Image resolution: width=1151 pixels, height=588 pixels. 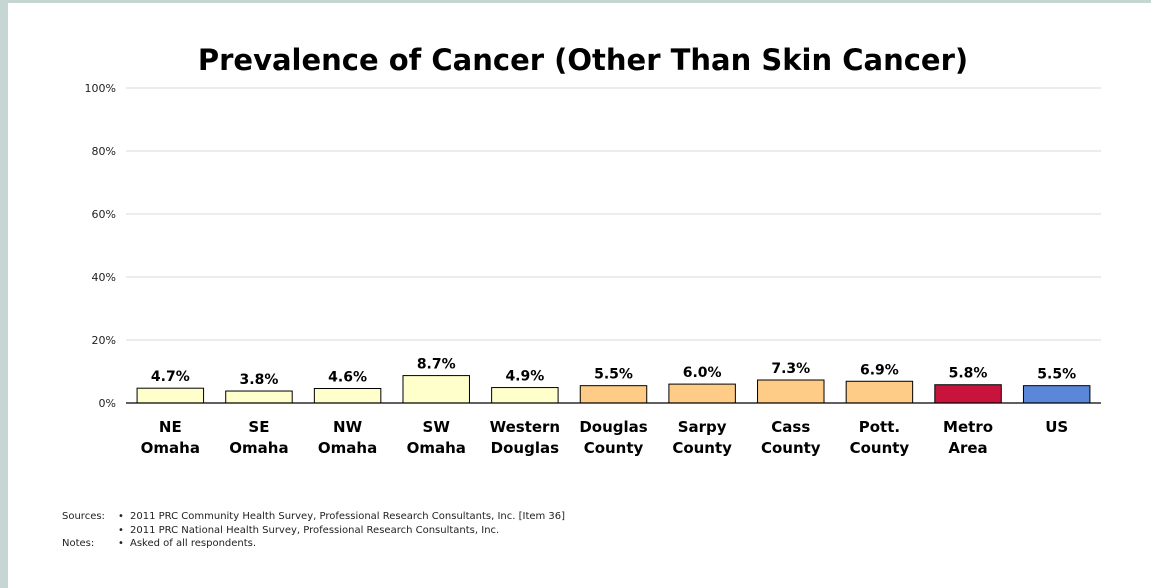 I want to click on x-tick-label: US, so click(x=1056, y=427).